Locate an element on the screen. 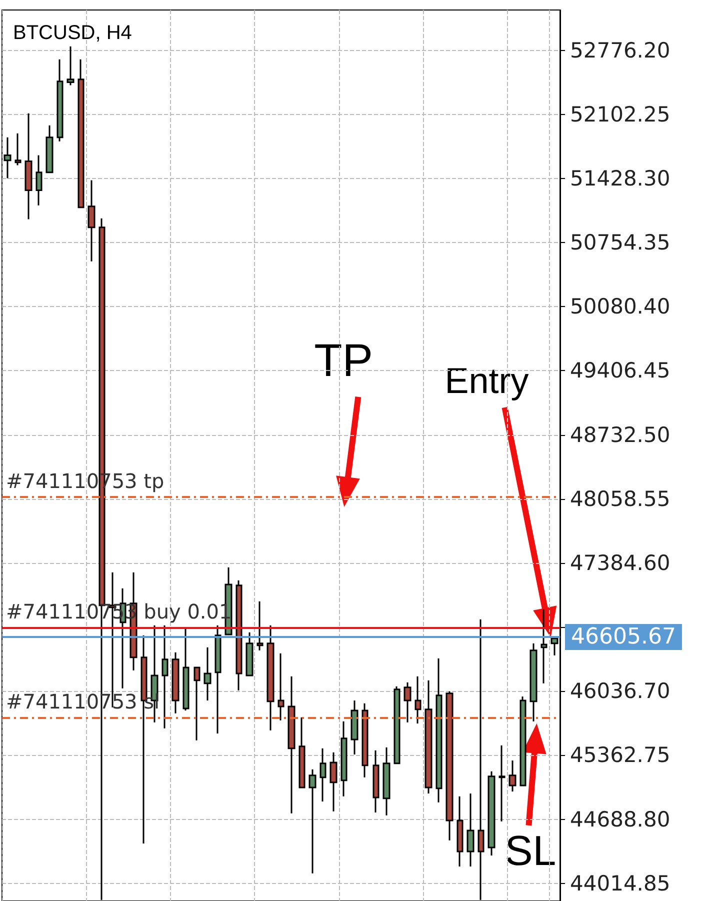  y-tick-label: 52776.20 is located at coordinates (620, 50).